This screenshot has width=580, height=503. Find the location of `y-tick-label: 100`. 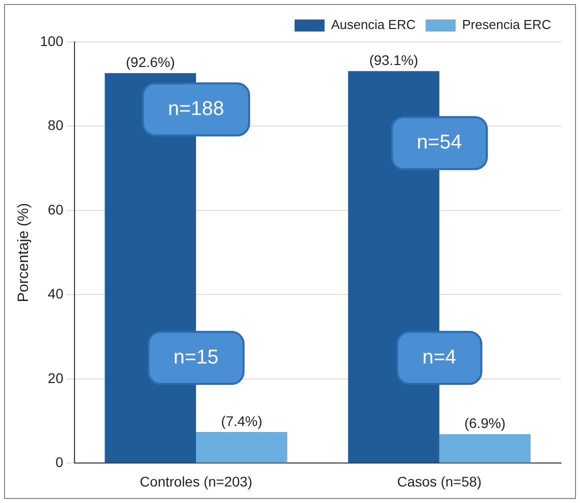

y-tick-label: 100 is located at coordinates (52, 40).